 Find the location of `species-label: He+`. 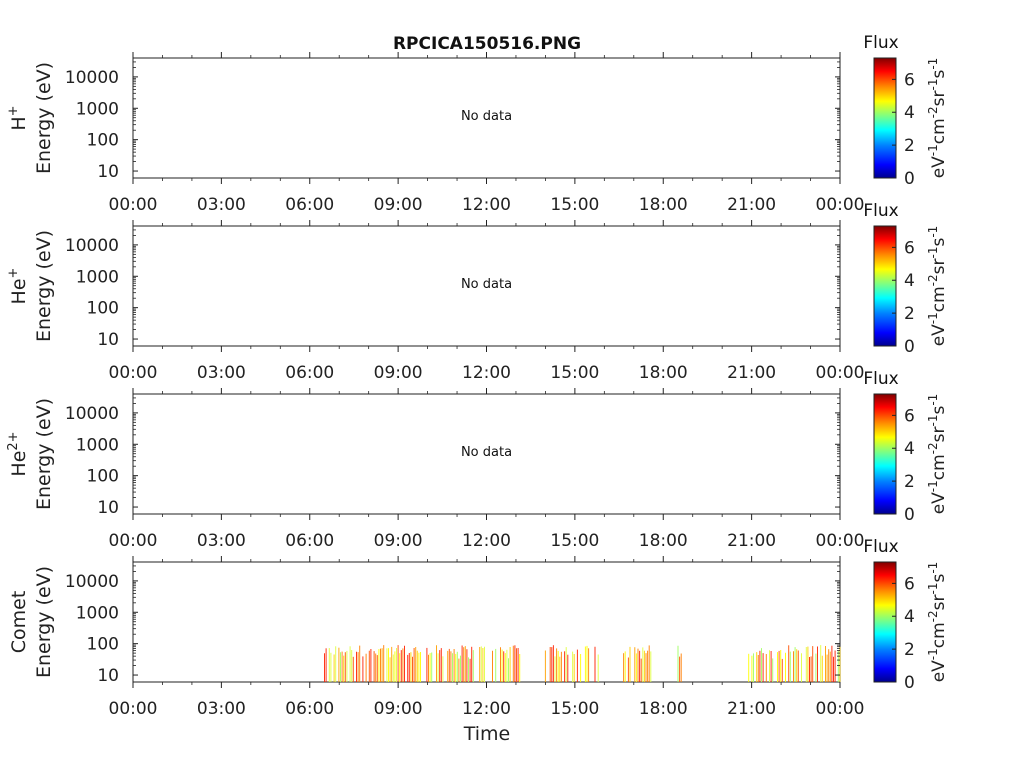

species-label: He+ is located at coordinates (18, 286).